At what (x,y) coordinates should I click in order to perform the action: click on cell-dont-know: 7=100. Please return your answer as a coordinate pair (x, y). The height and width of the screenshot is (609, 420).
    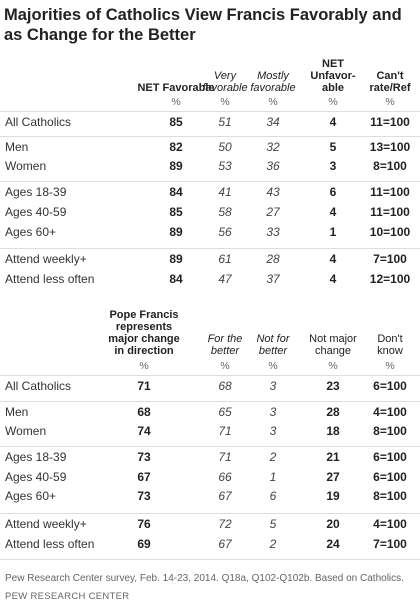
    Looking at the image, I should click on (390, 544).